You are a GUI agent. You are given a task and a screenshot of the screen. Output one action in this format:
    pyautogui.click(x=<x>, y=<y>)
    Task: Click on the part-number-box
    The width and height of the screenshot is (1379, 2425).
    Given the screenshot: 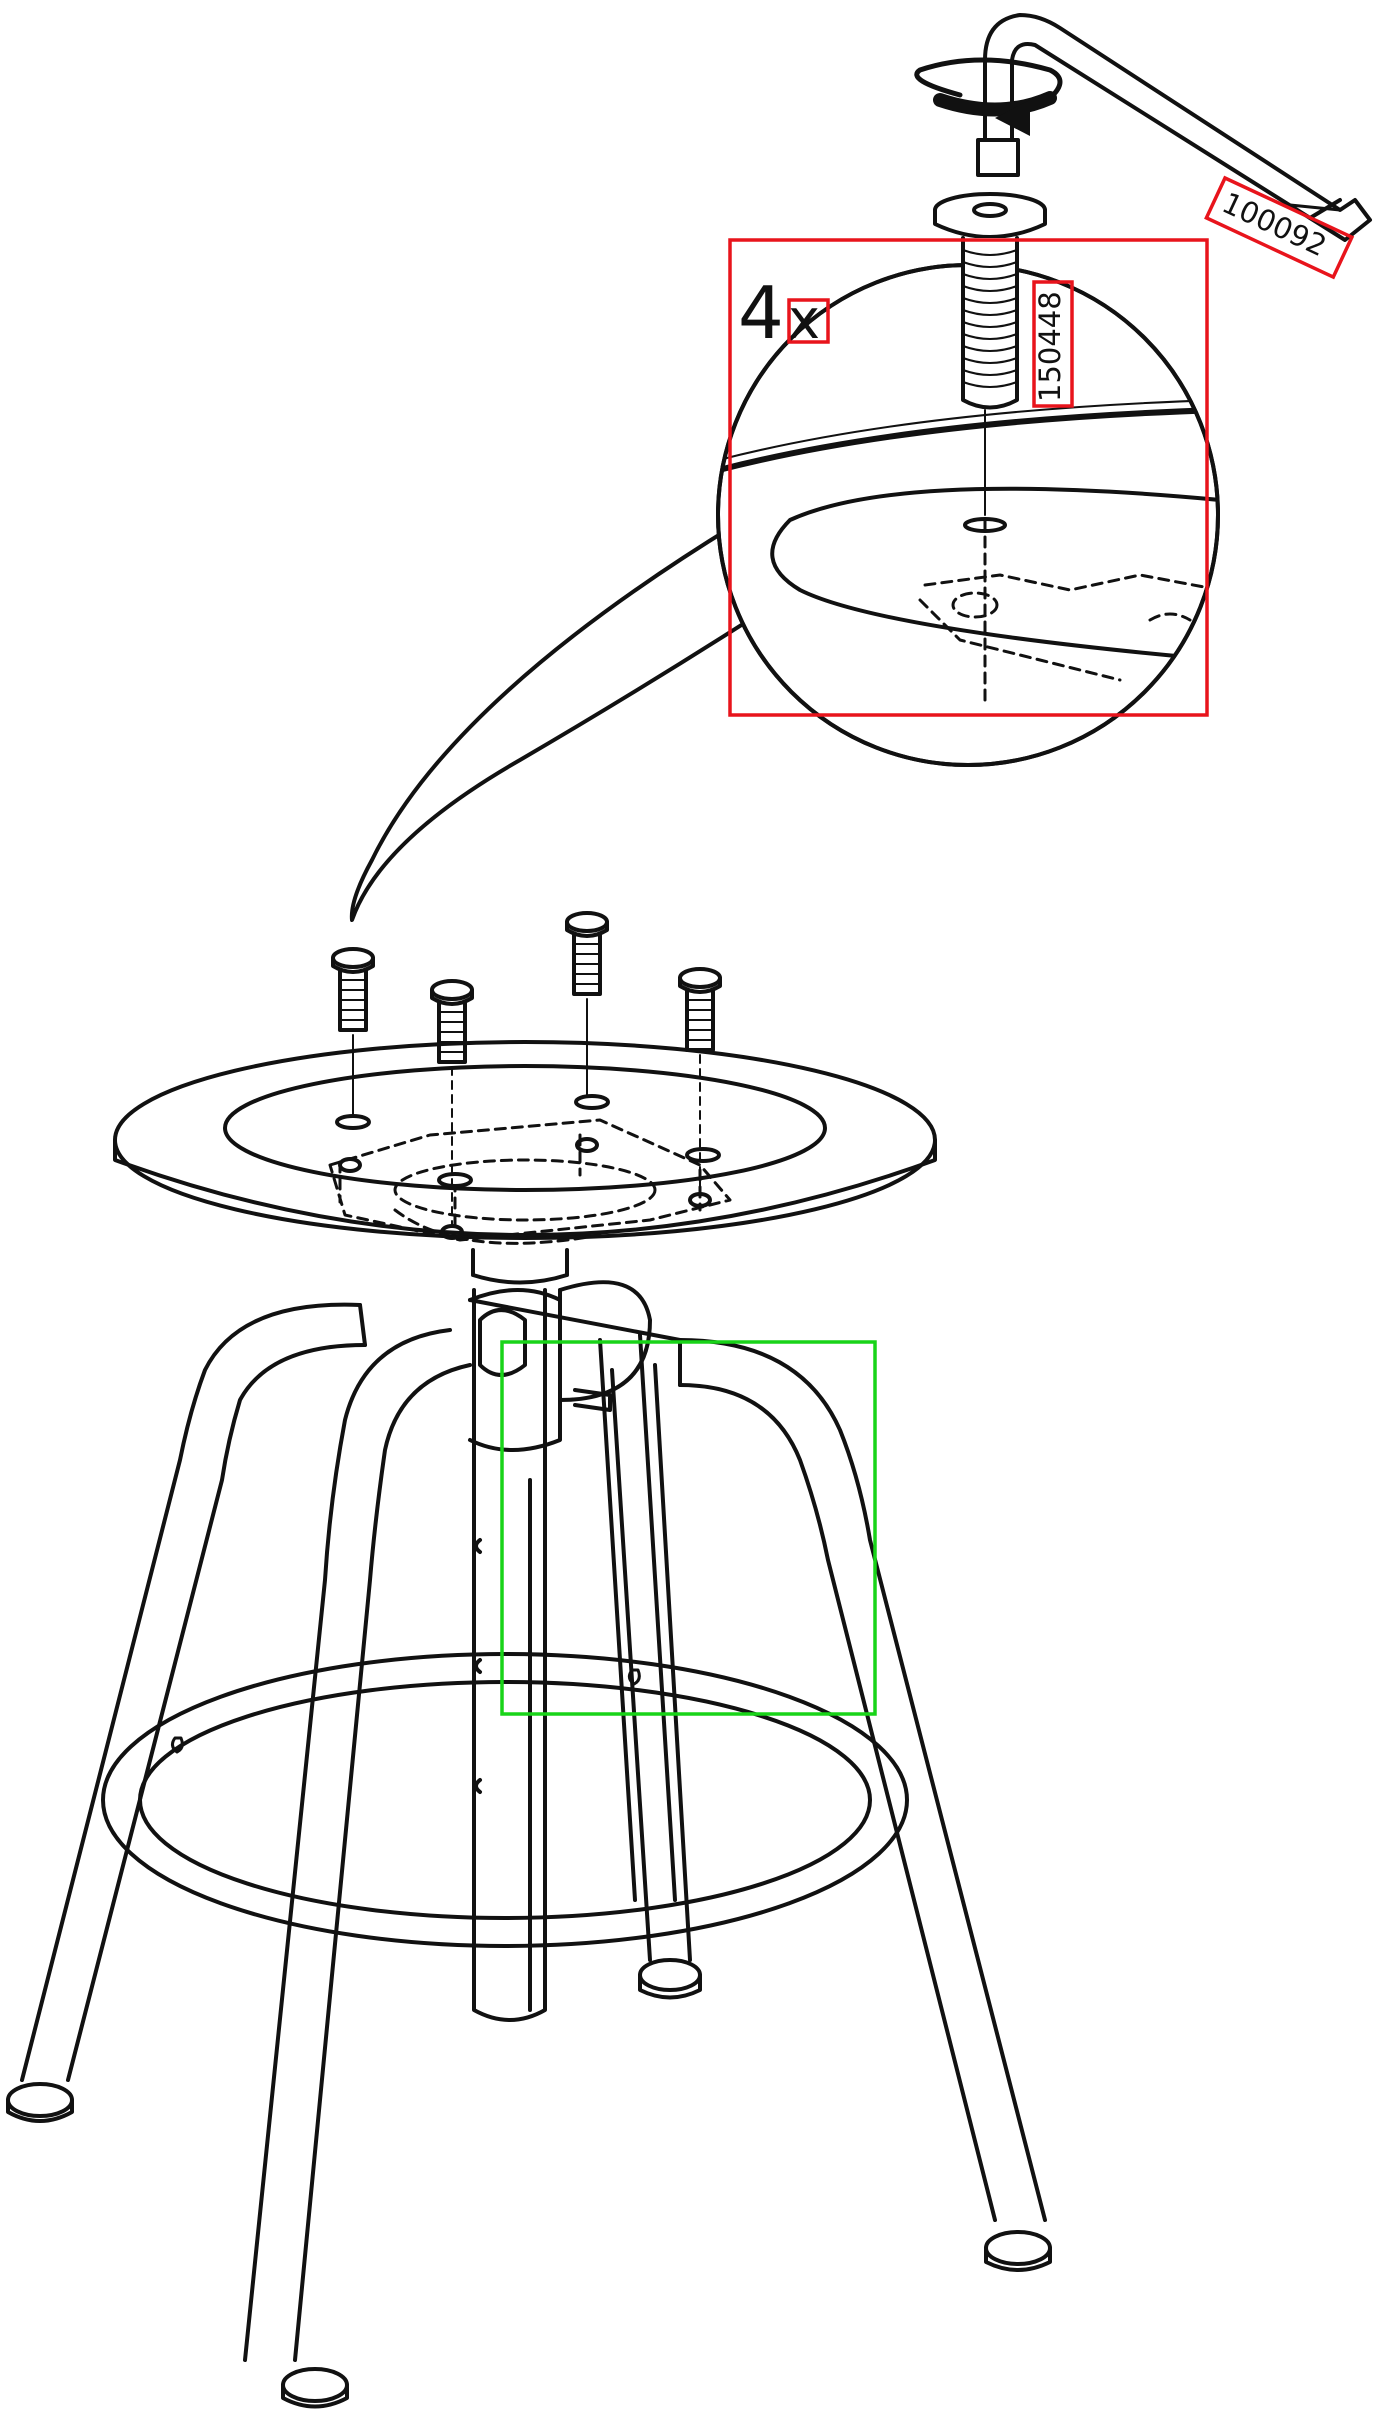 What is the action you would take?
    pyautogui.click(x=1053, y=344)
    